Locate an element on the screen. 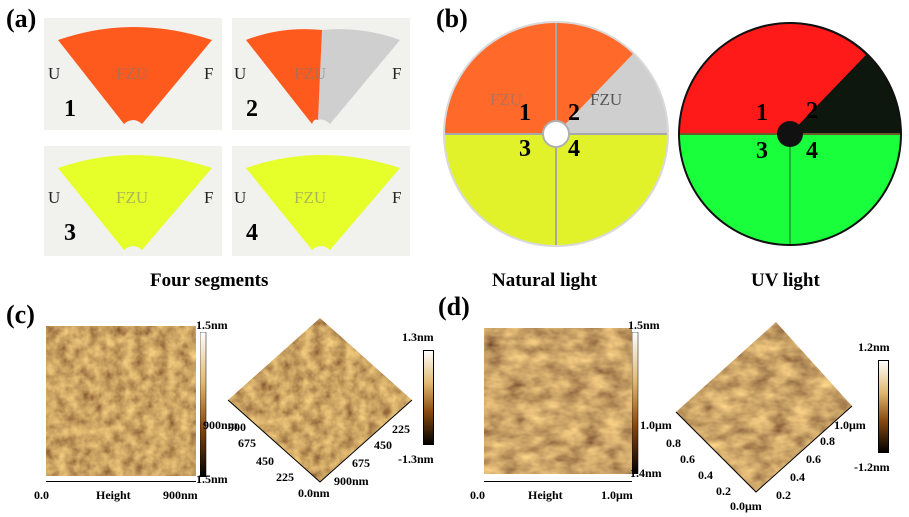 The image size is (909, 517). panel-d-3d-surface is located at coordinates (764, 407).